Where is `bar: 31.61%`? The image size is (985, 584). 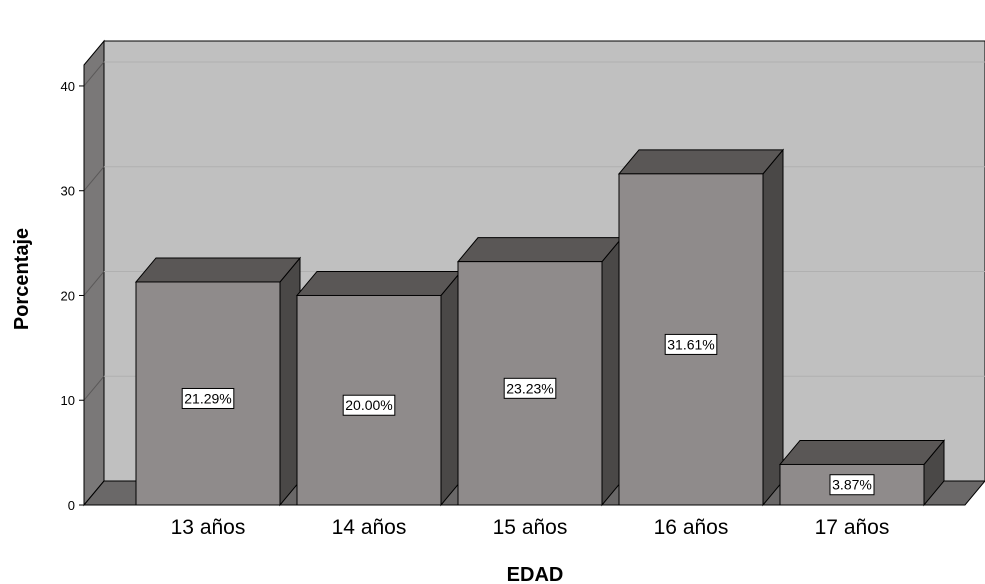
bar: 31.61% is located at coordinates (701, 327).